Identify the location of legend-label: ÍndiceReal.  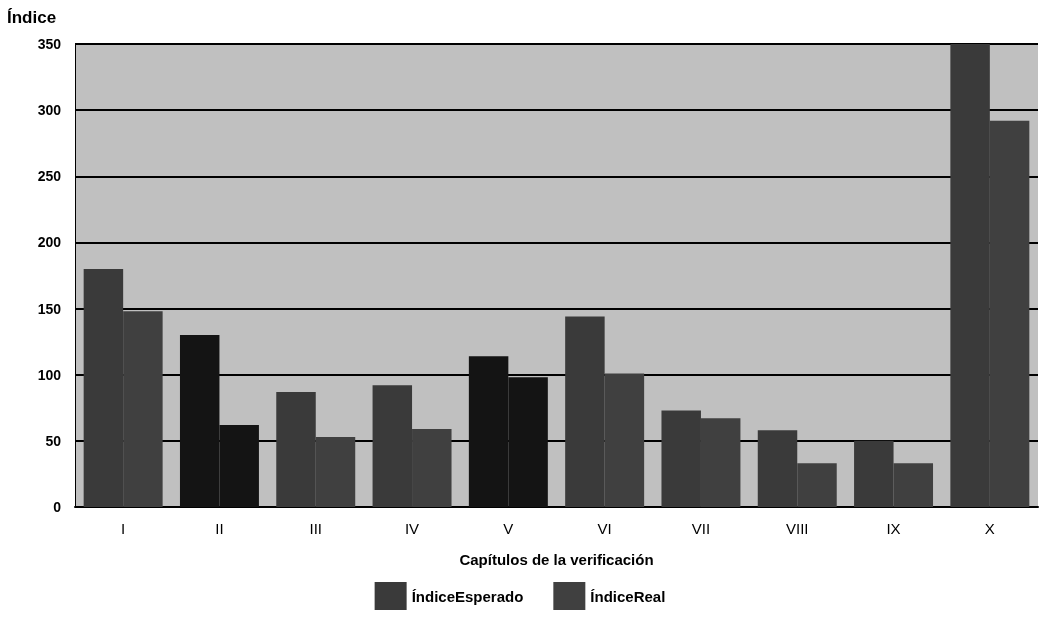
(628, 596).